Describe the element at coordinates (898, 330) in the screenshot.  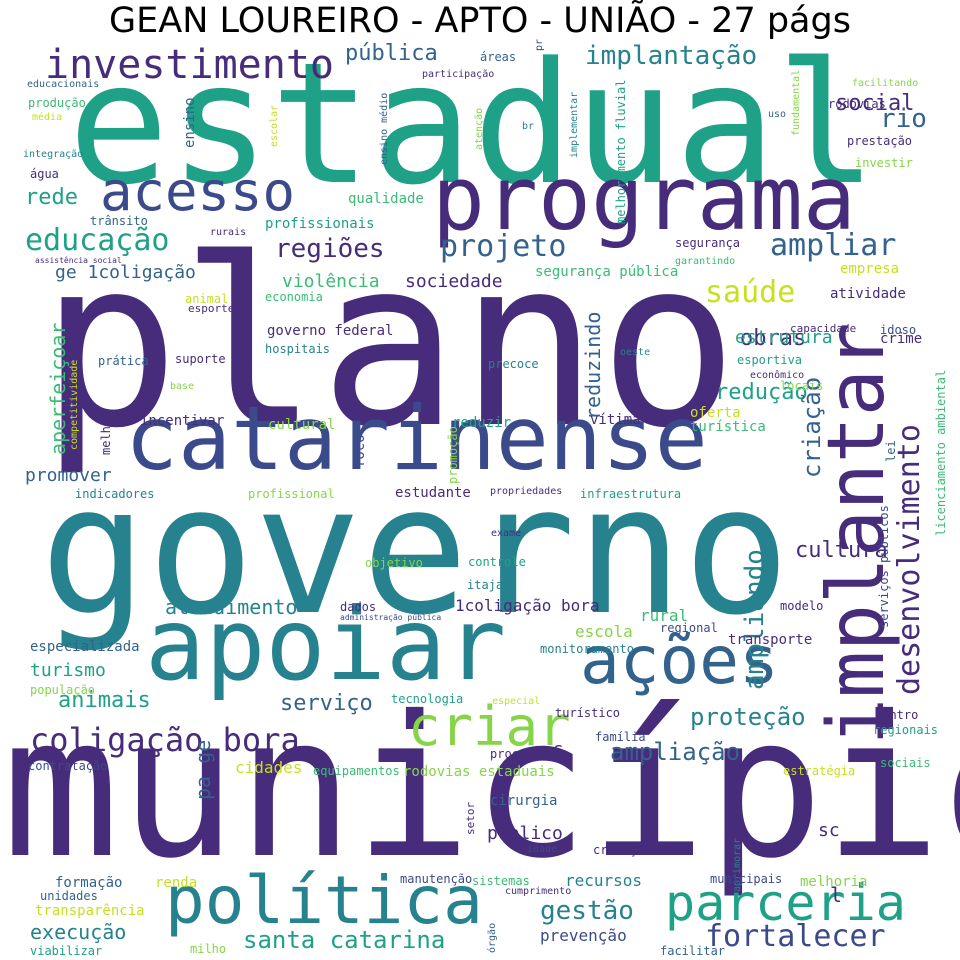
I see `word-idoso: idoso` at that location.